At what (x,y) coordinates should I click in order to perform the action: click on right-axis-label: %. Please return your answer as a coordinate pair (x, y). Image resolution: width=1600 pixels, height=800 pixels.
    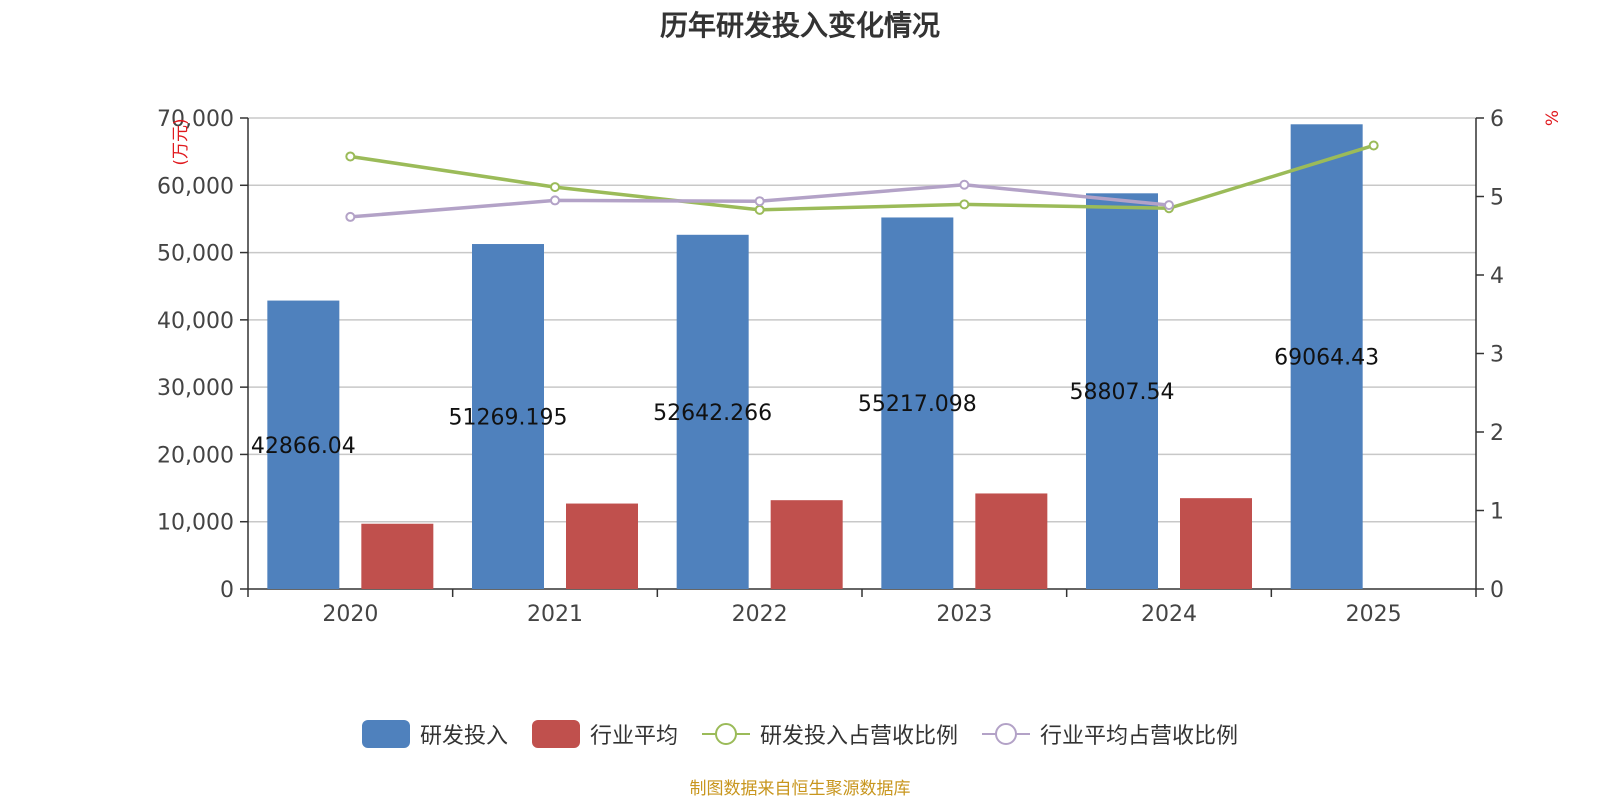
    Looking at the image, I should click on (1553, 118).